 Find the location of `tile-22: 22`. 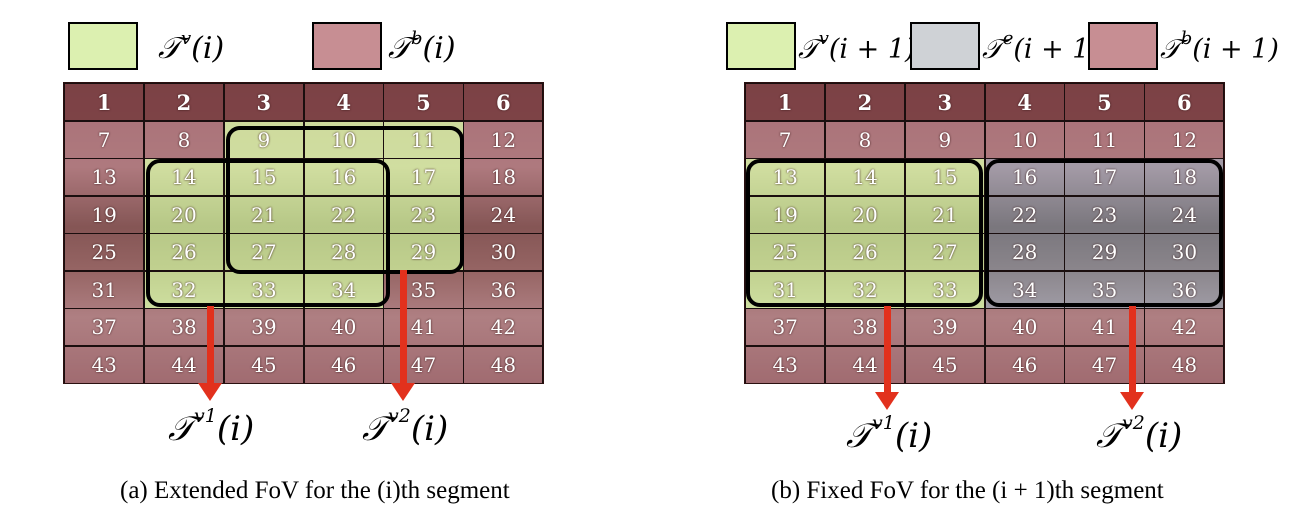

tile-22: 22 is located at coordinates (343, 214).